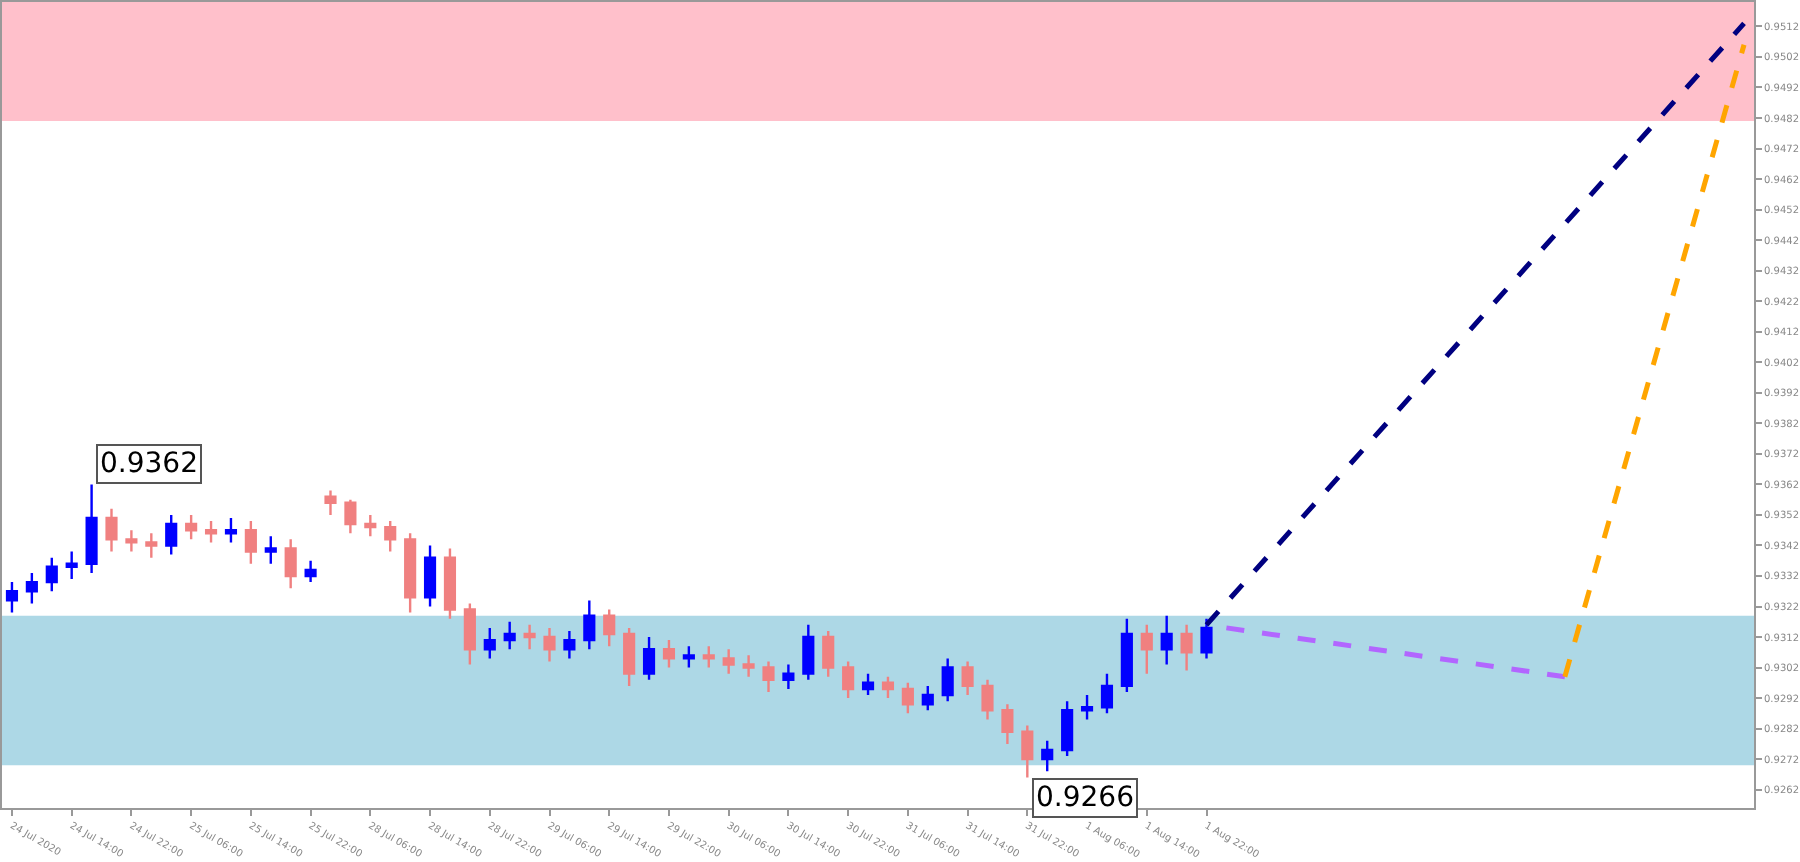 This screenshot has height=862, width=1800. I want to click on annotation: 0.9362, so click(149, 464).